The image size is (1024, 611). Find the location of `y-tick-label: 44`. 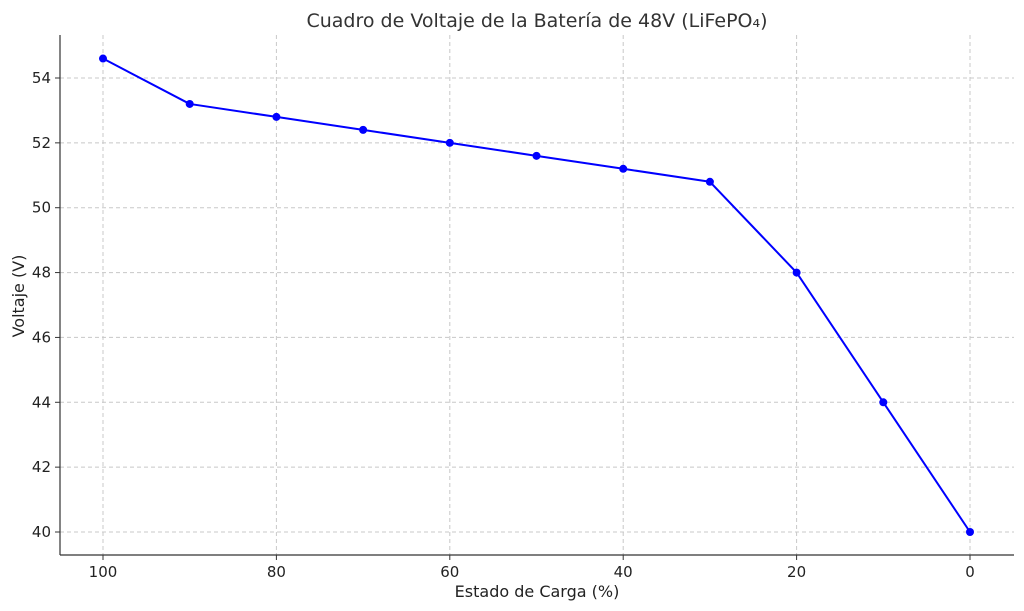

y-tick-label: 44 is located at coordinates (41, 402).